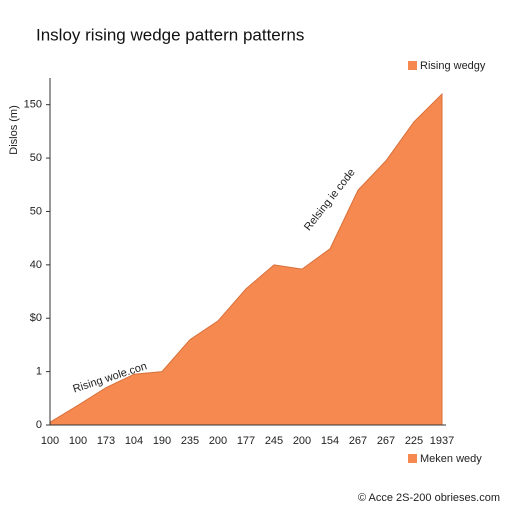 This screenshot has width=512, height=512. Describe the element at coordinates (33, 105) in the screenshot. I see `y-tick-label: 150` at that location.